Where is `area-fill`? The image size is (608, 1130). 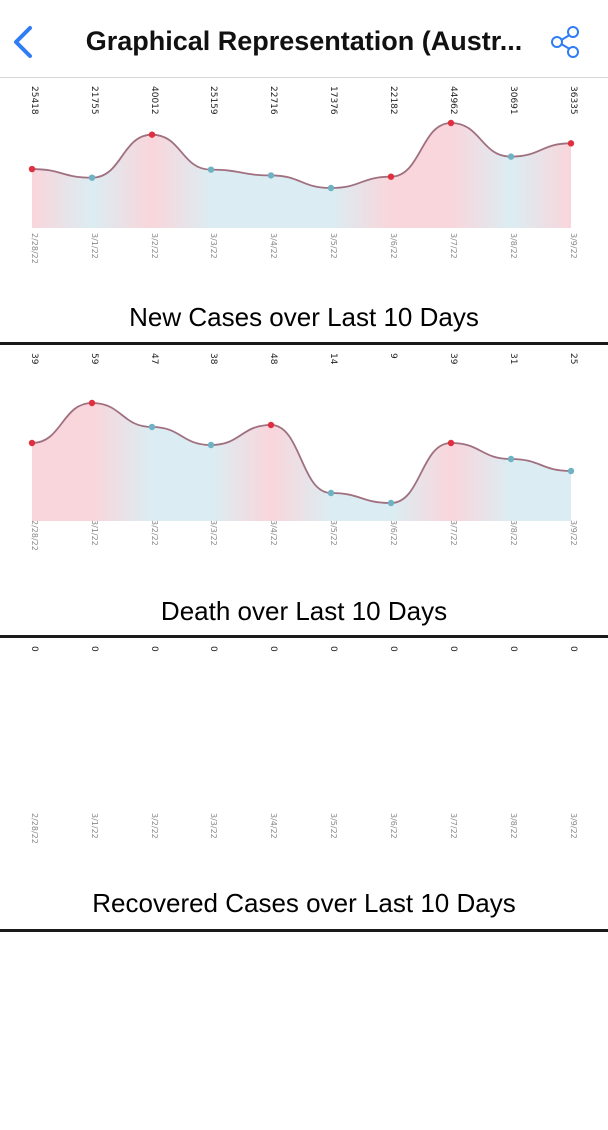
area-fill is located at coordinates (301, 175).